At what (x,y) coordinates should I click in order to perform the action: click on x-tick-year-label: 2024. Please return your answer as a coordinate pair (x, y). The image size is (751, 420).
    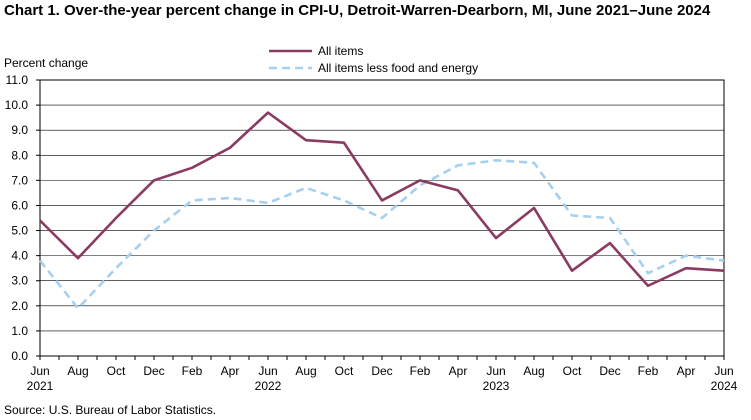
    Looking at the image, I should click on (724, 386).